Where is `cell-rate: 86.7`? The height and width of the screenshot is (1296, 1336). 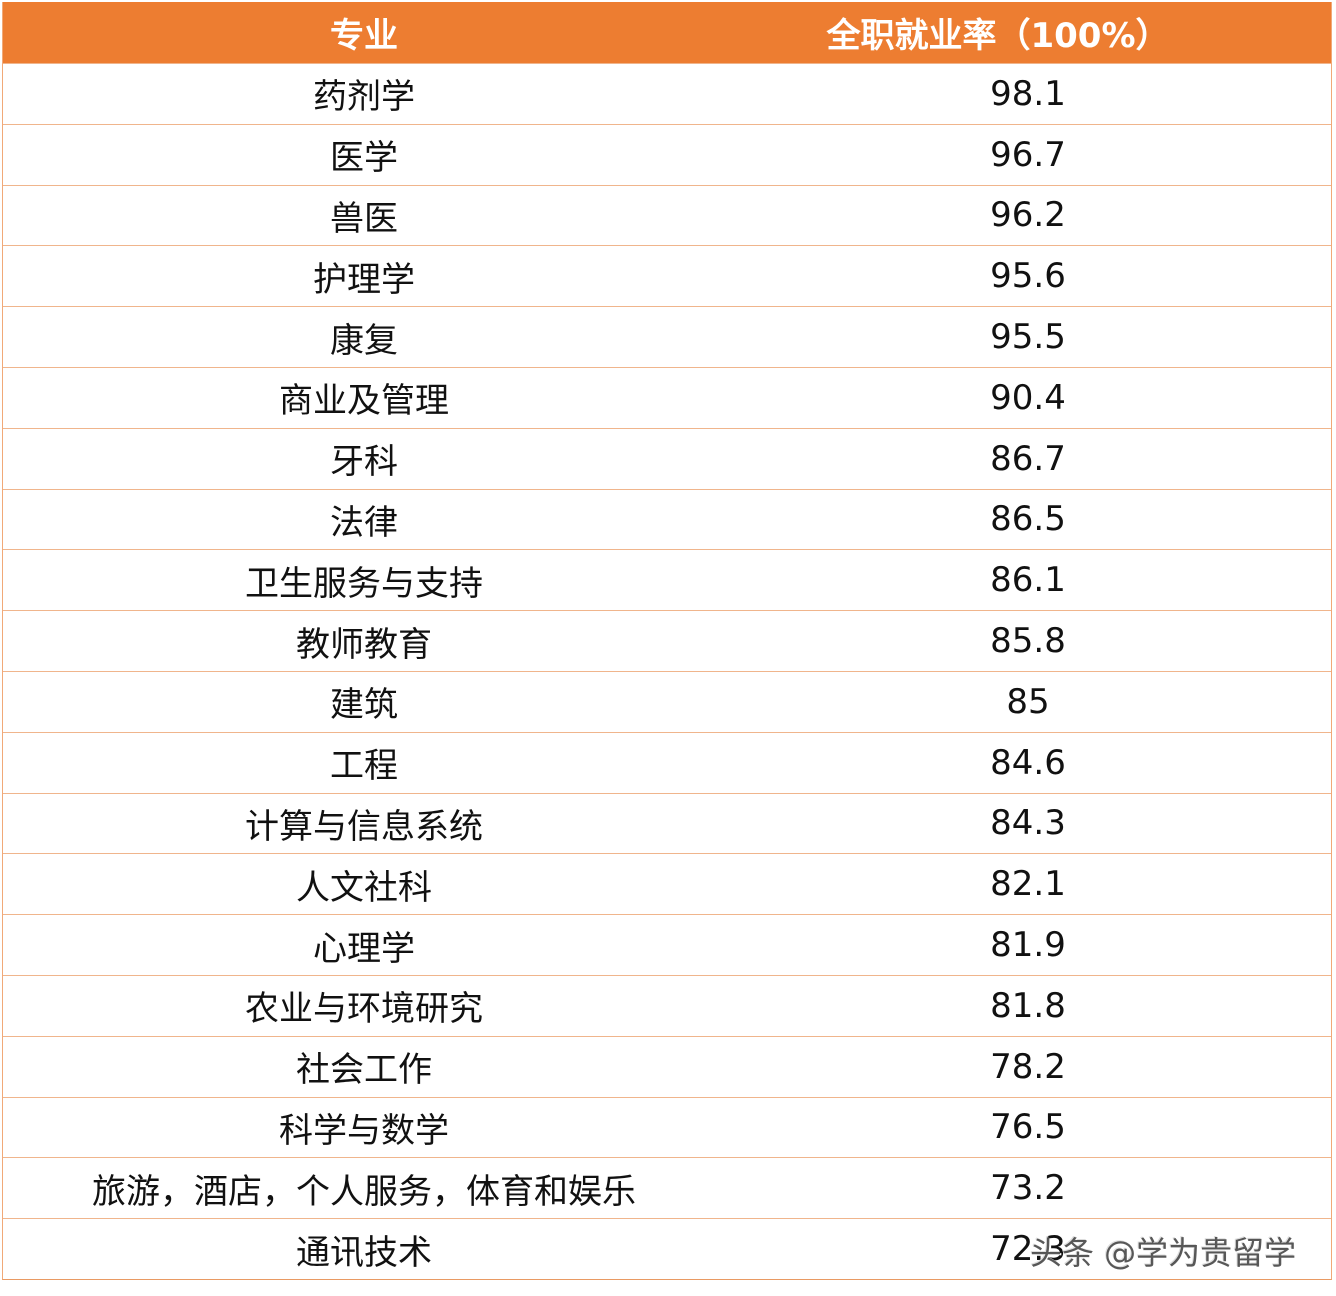 cell-rate: 86.7 is located at coordinates (1028, 458).